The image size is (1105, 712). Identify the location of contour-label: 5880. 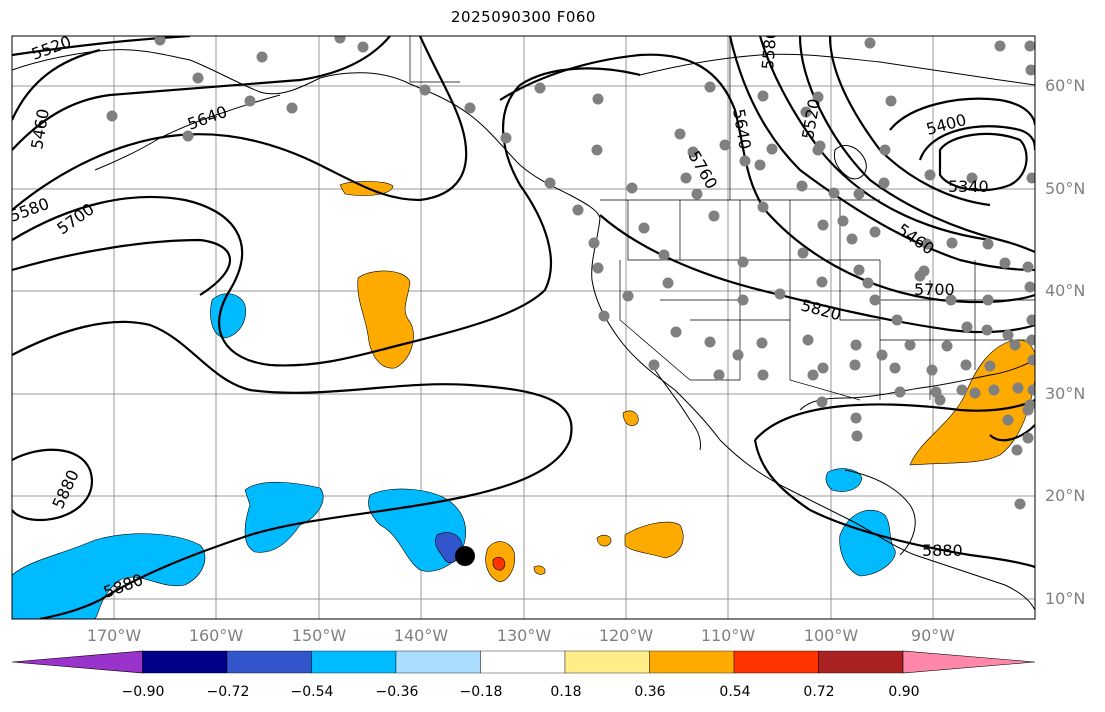
(942, 550).